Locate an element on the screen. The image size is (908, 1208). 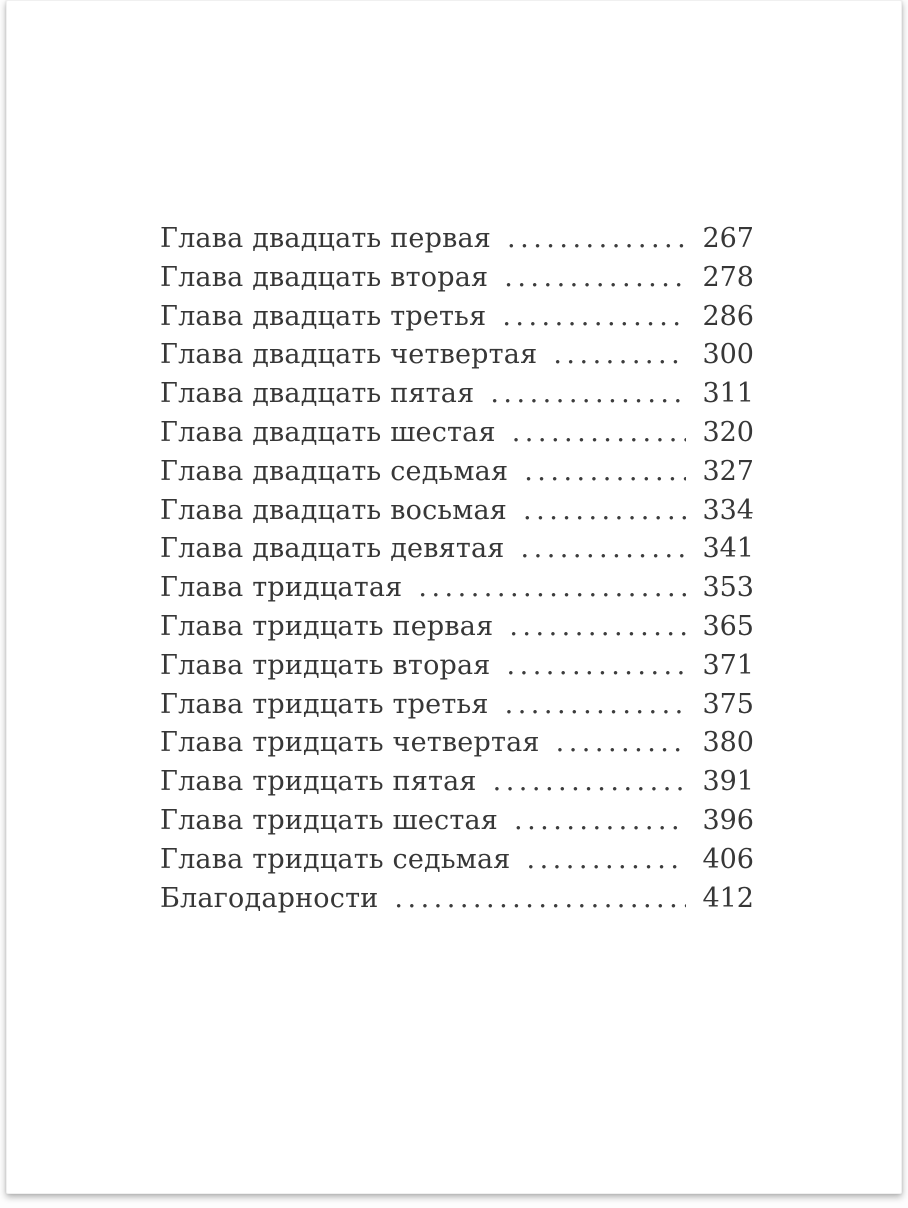
toc-entry-label: Благодарности is located at coordinates (269, 898).